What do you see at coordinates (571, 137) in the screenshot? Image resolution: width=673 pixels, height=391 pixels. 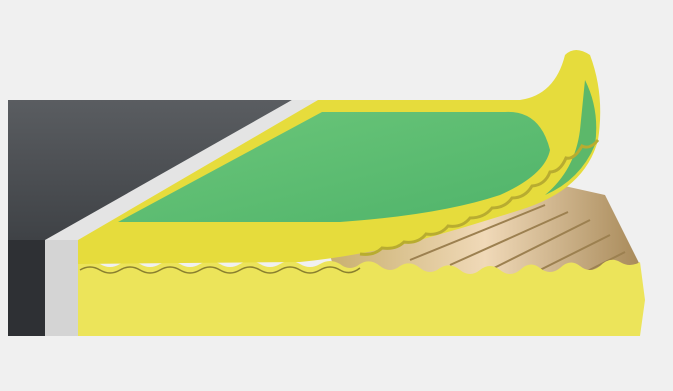 I see `curl-green-edge` at bounding box center [571, 137].